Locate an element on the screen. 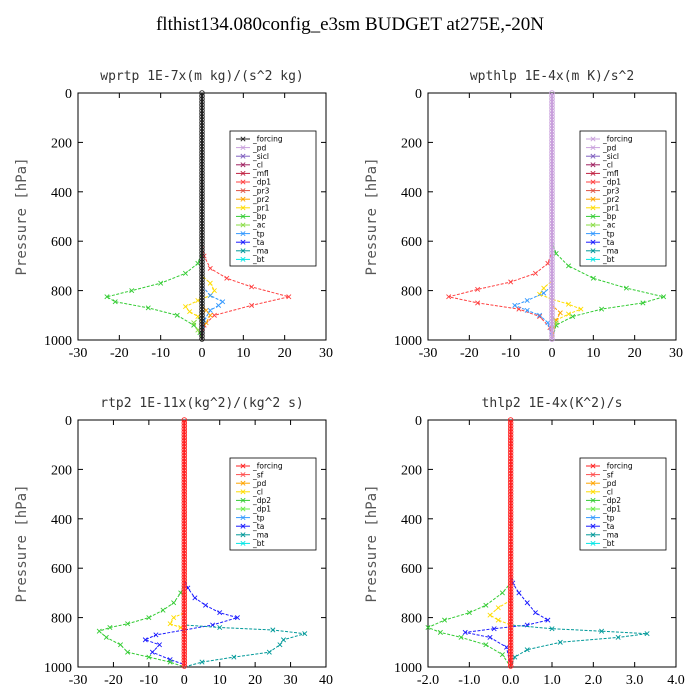 Image resolution: width=700 pixels, height=700 pixels. x-tick-label: 0 is located at coordinates (552, 353).